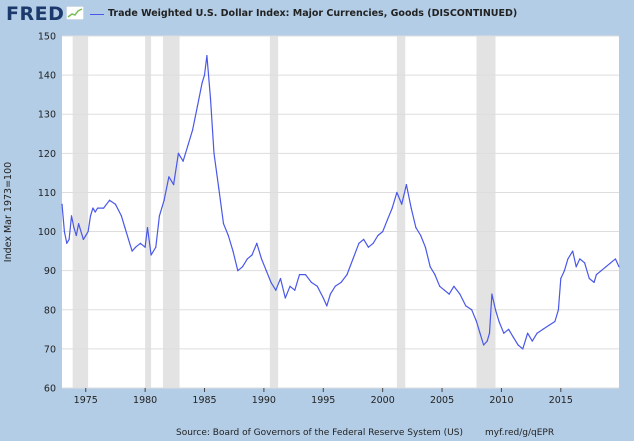 The height and width of the screenshot is (441, 634). Describe the element at coordinates (561, 400) in the screenshot. I see `x-tick-label: 2015` at that location.